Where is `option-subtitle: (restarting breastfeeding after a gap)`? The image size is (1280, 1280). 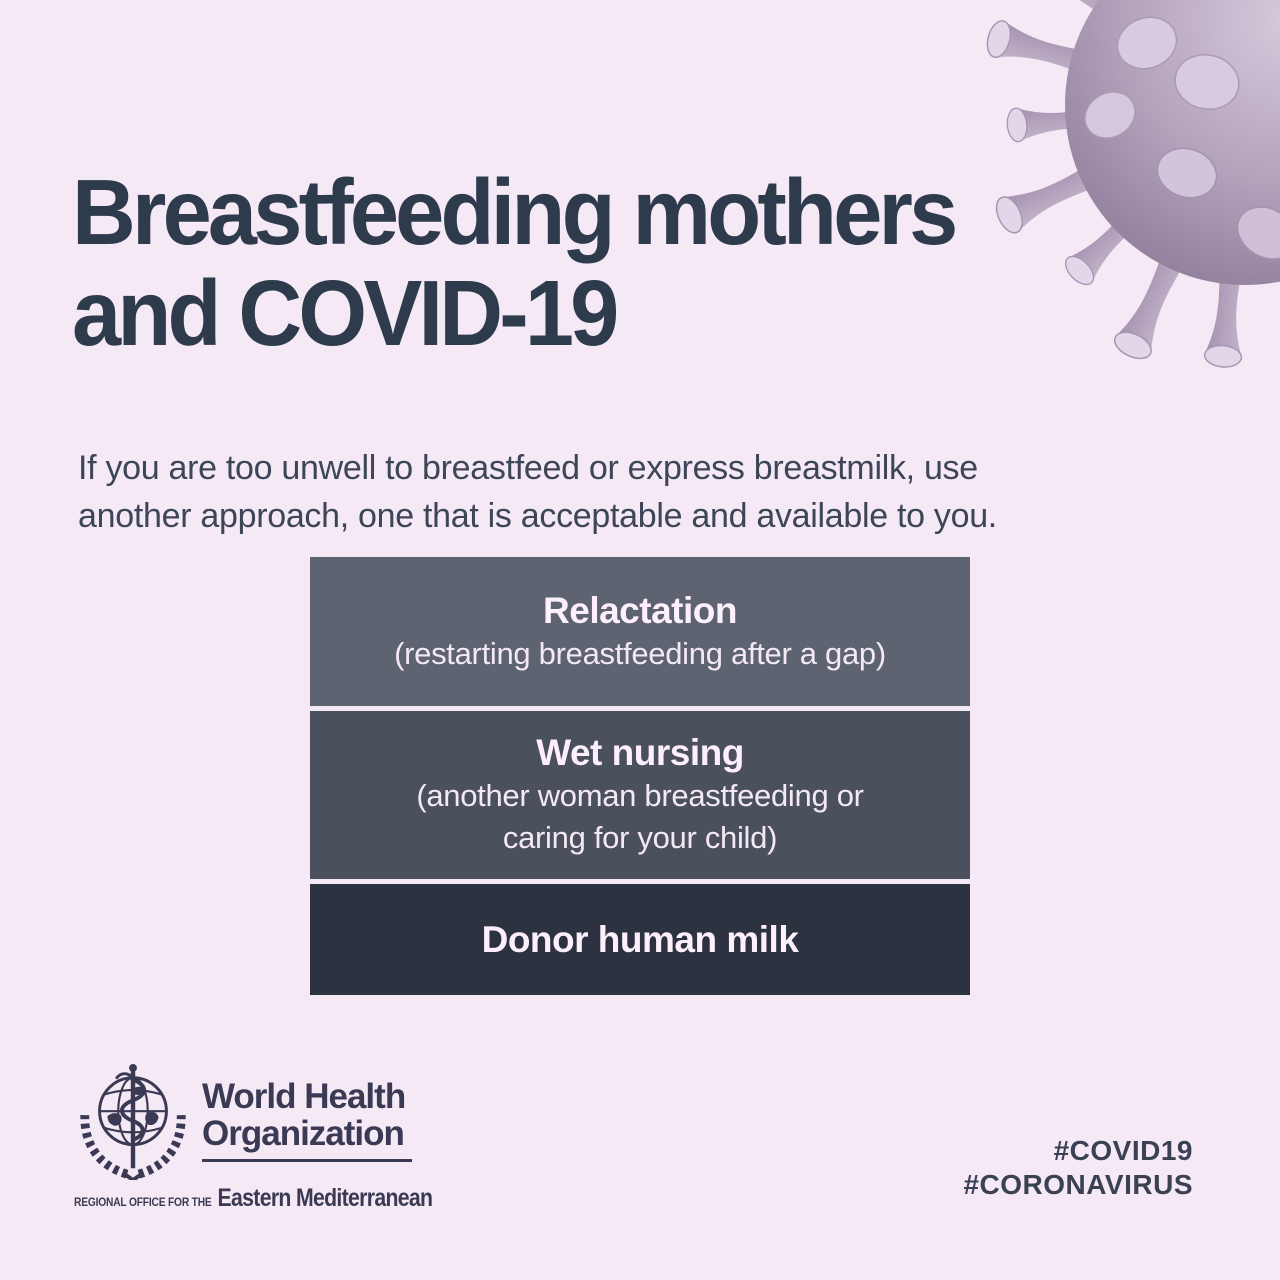 option-subtitle: (restarting breastfeeding after a gap) is located at coordinates (640, 653).